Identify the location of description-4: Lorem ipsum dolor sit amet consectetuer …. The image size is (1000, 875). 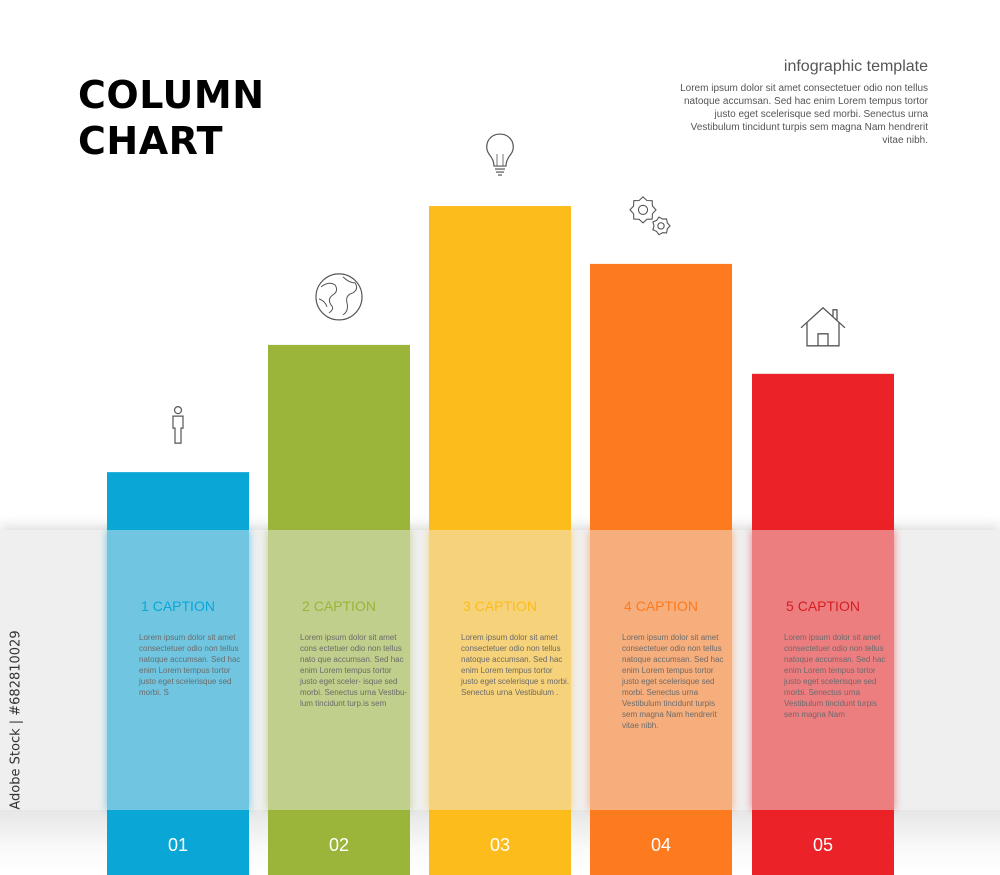
(673, 681).